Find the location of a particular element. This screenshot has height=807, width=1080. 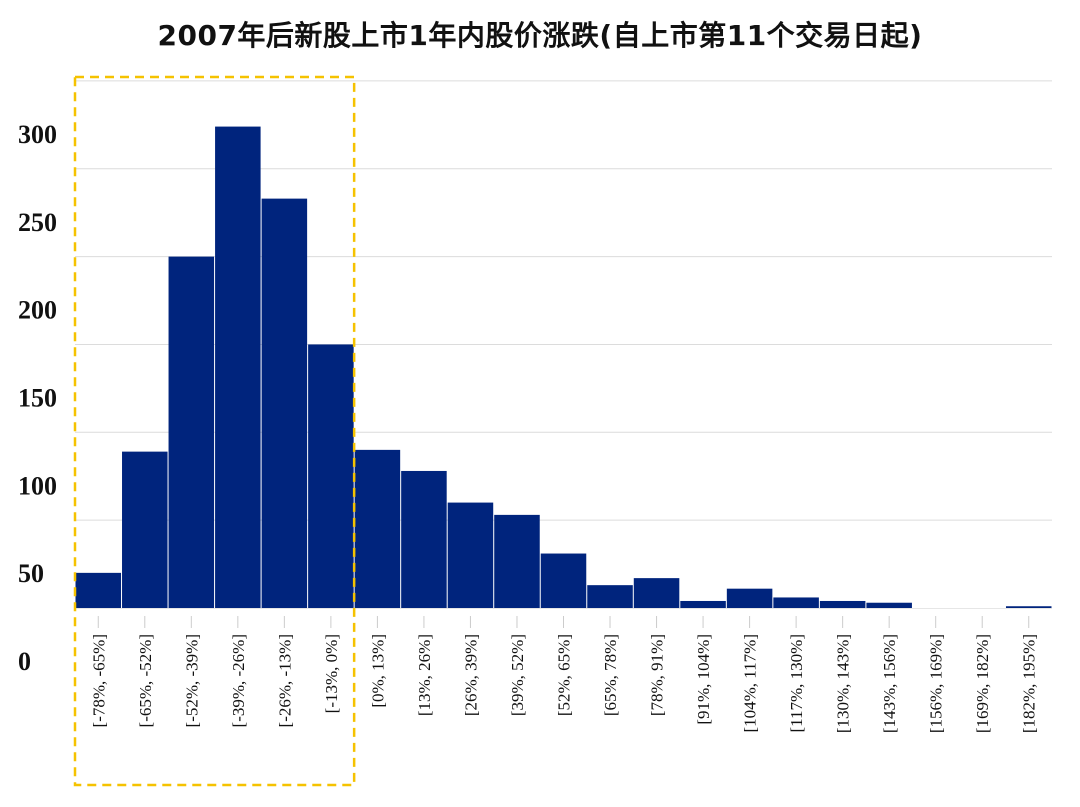

x-tick-label: [117%, 130%] is located at coordinates (796, 683).